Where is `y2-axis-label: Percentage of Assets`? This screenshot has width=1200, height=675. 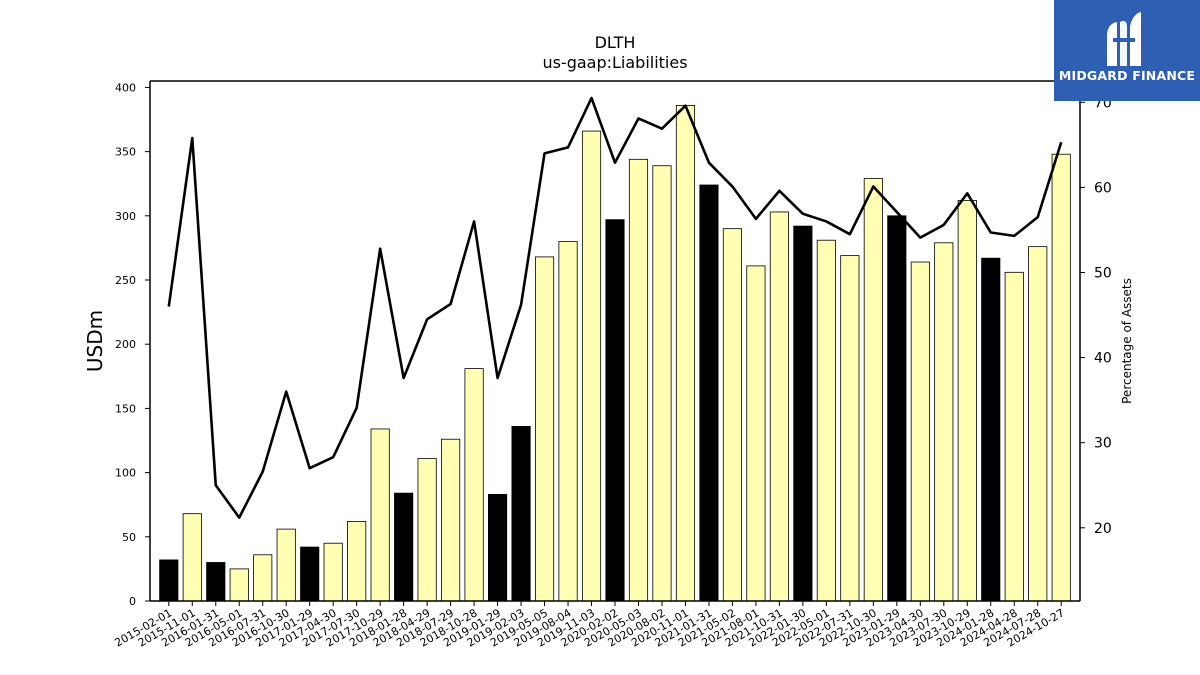 y2-axis-label: Percentage of Assets is located at coordinates (1127, 341).